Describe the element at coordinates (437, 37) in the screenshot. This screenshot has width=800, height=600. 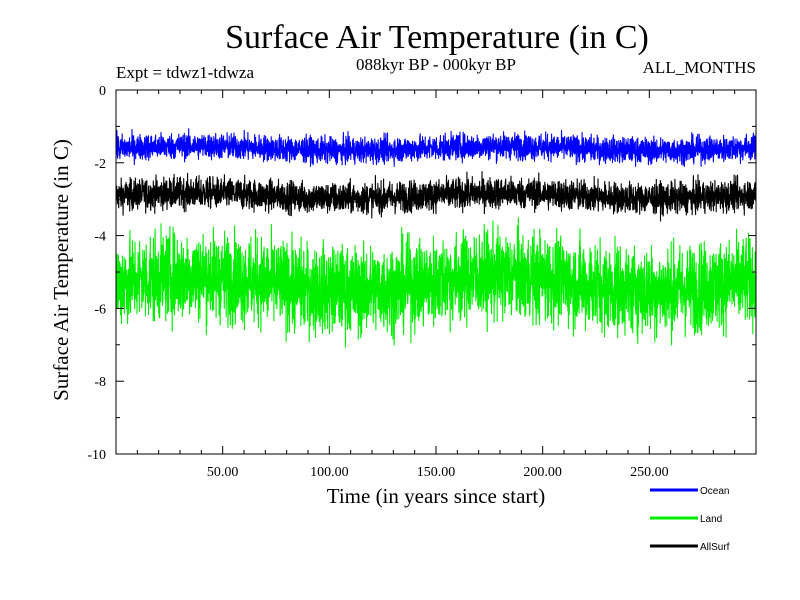
I see `chart-title: Surface Air Temperature (in C)` at that location.